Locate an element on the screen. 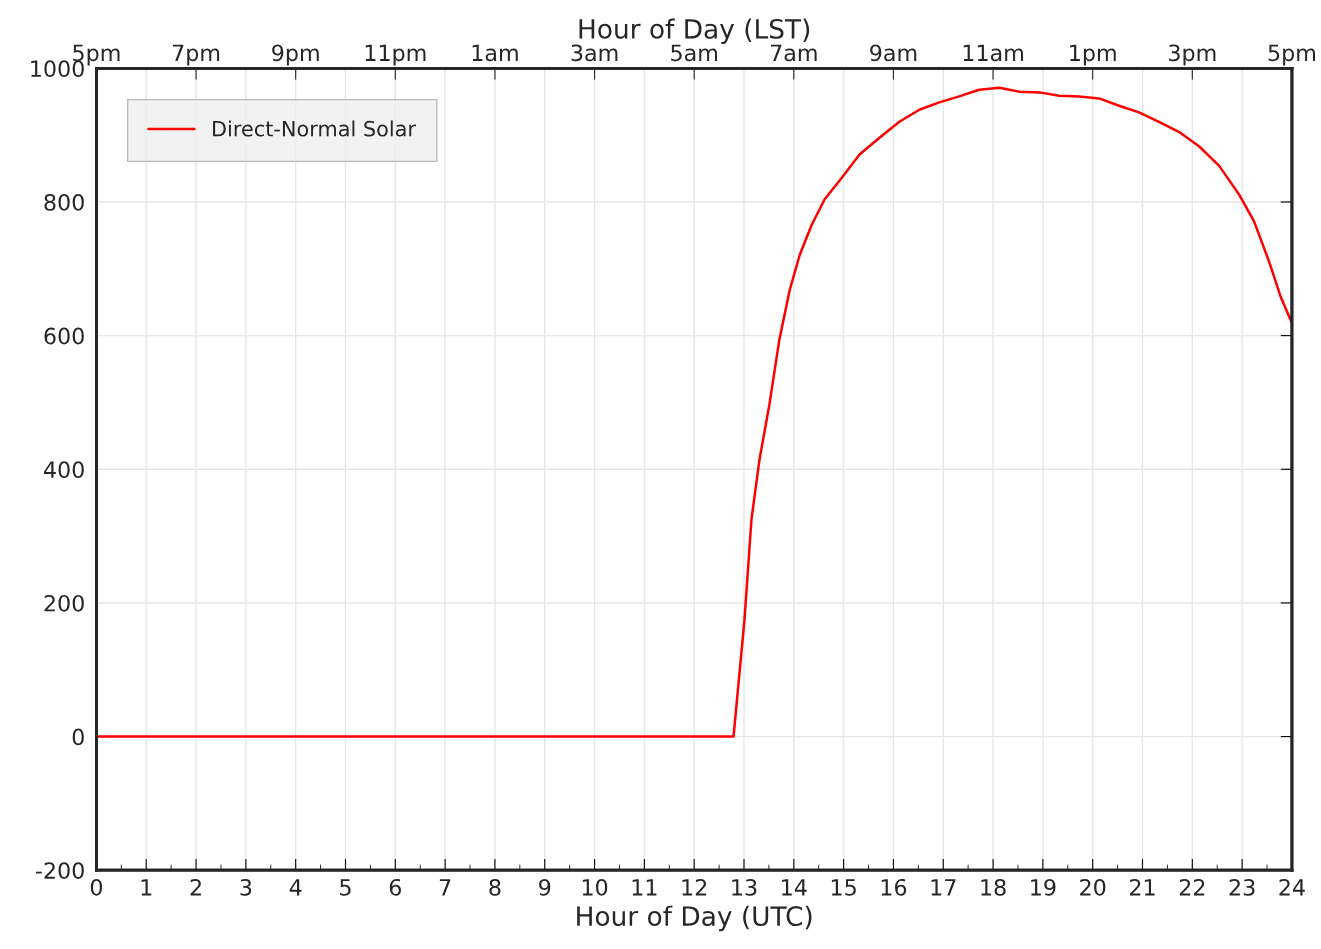 This screenshot has width=1321, height=949. x-tick-label: 0 is located at coordinates (96, 887).